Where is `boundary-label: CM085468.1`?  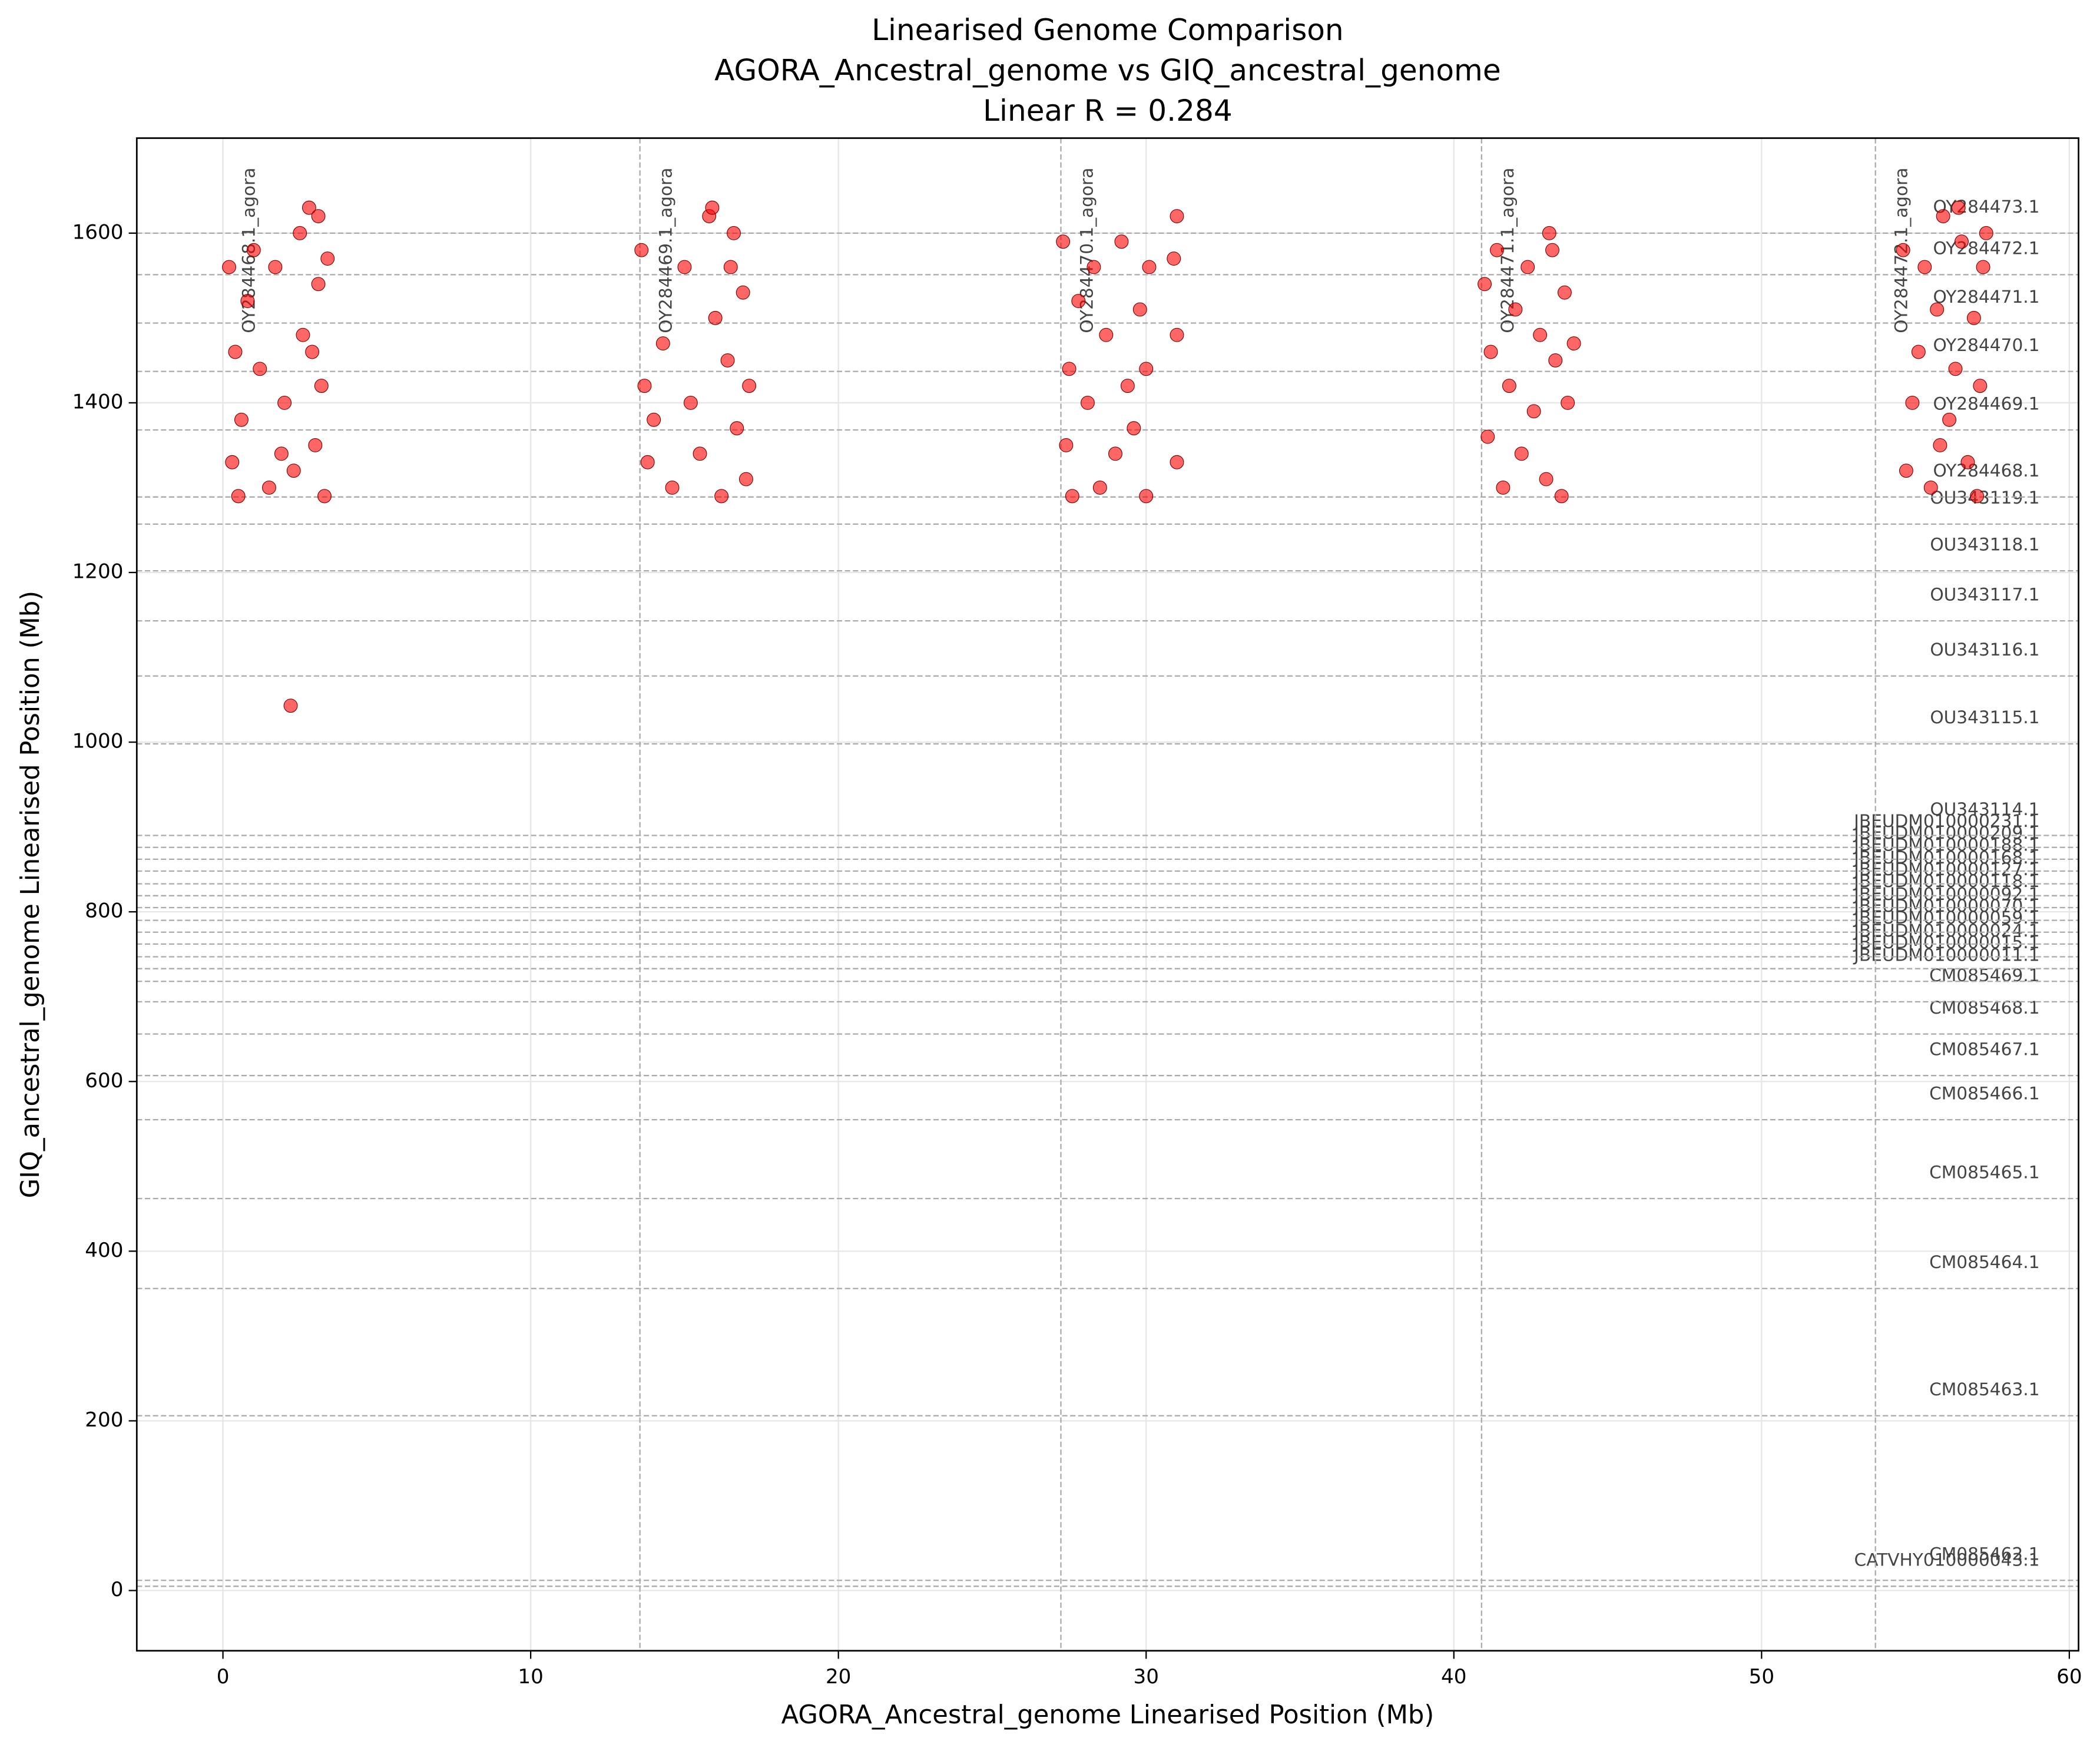 boundary-label: CM085468.1 is located at coordinates (1984, 1008).